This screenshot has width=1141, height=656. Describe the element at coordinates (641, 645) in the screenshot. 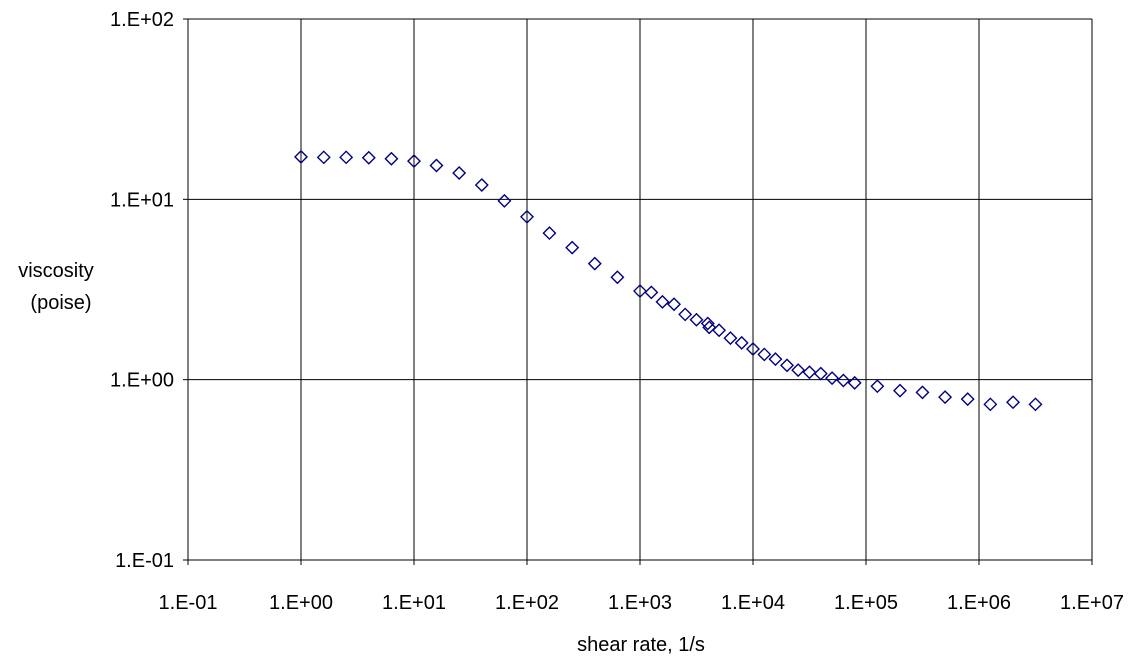

I see `x-axis-label: shear rate, 1/s` at that location.